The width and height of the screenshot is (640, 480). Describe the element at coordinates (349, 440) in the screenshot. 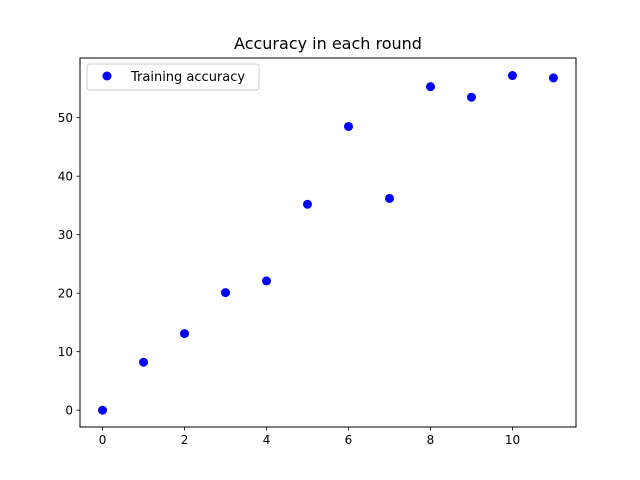

I see `x-tick-label: 6` at that location.